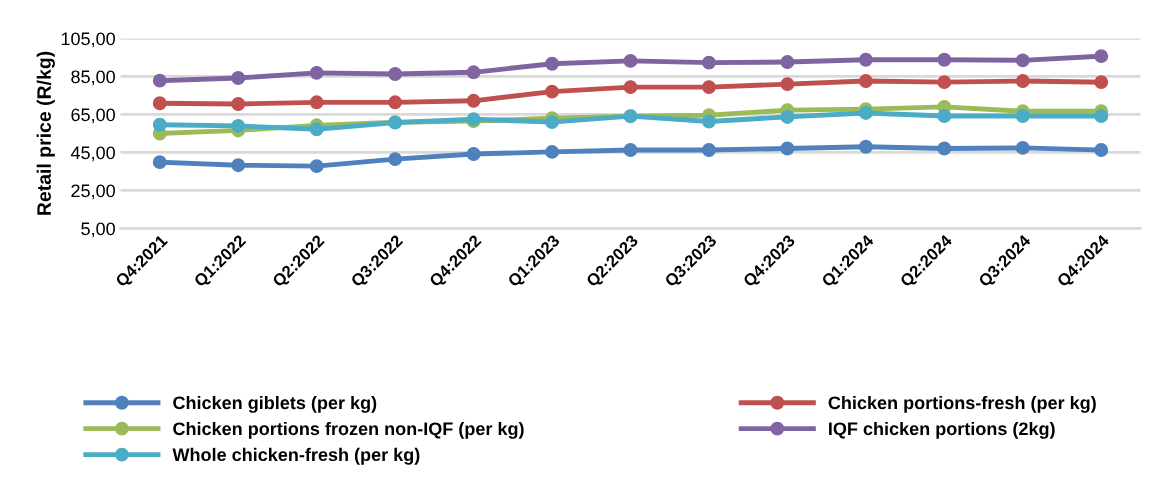 The width and height of the screenshot is (1159, 481). Describe the element at coordinates (962, 404) in the screenshot. I see `legend-label: Chicken portions-fresh (per kg)` at that location.